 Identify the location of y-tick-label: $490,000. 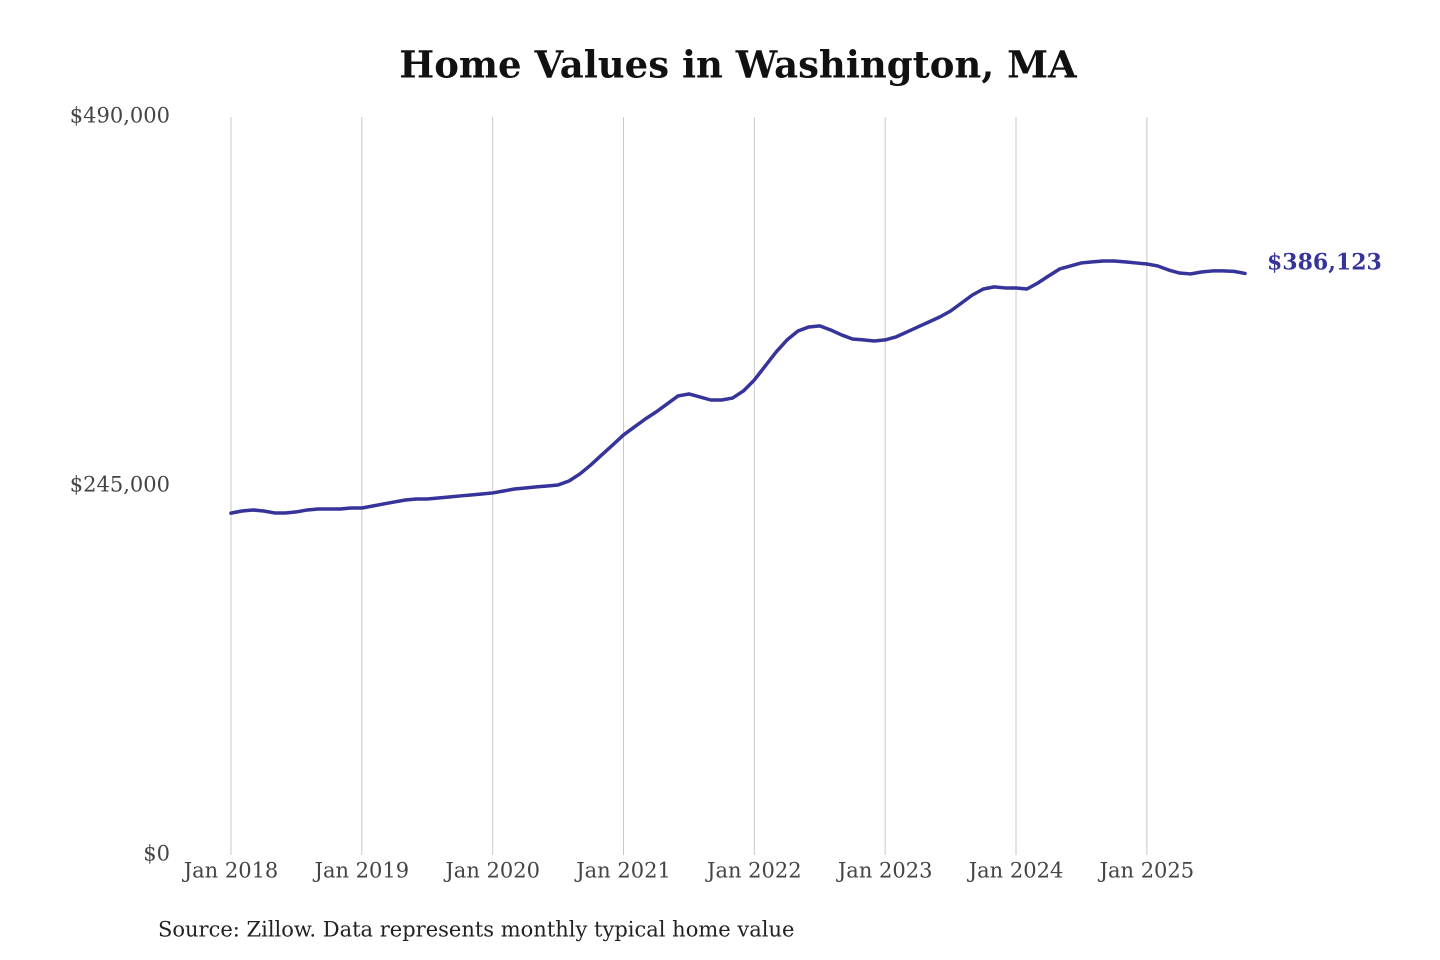
(120, 116).